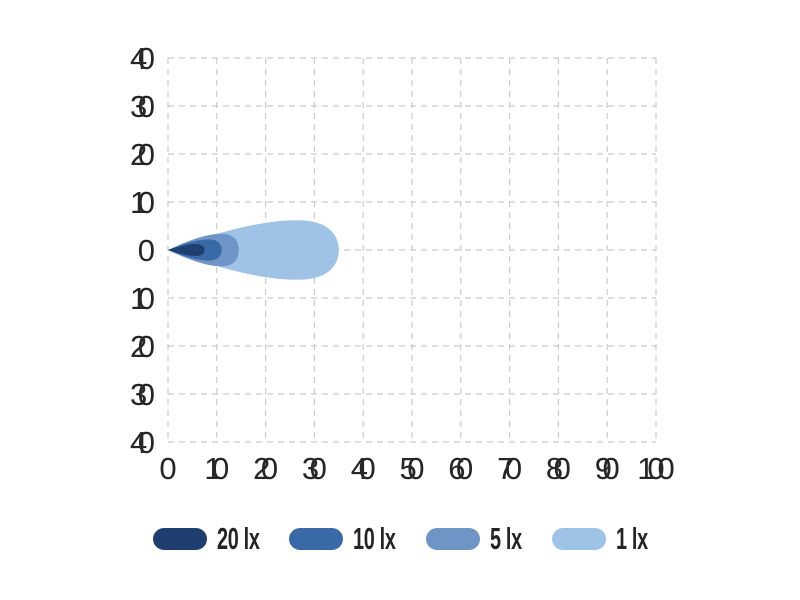  I want to click on legend-swatch-10lx, so click(316, 538).